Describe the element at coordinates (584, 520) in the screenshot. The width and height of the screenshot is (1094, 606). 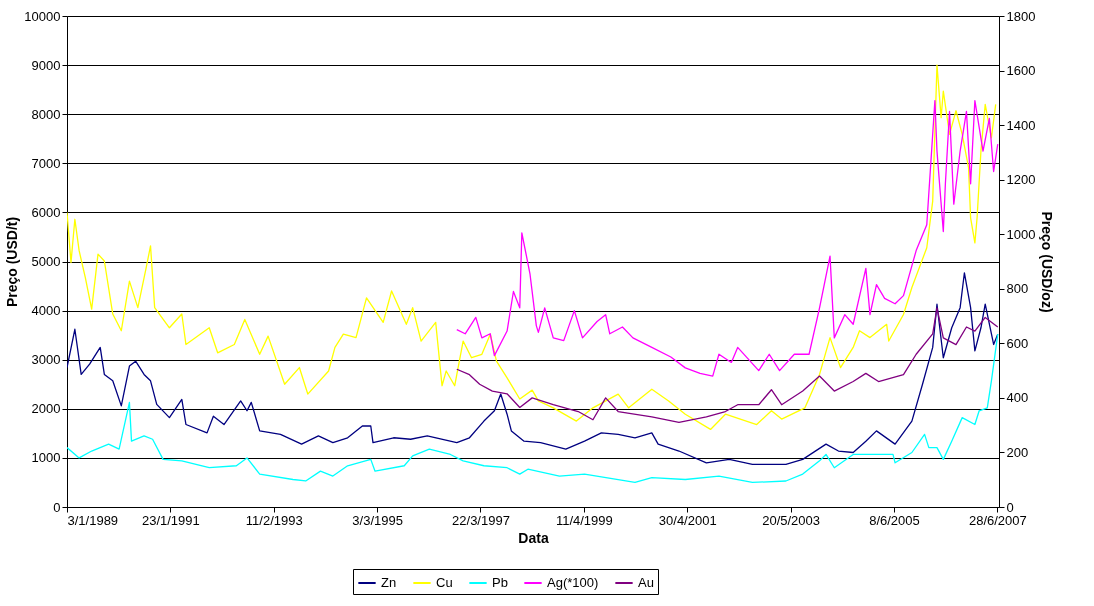
I see `x-tick-label: 11/4/1999` at that location.